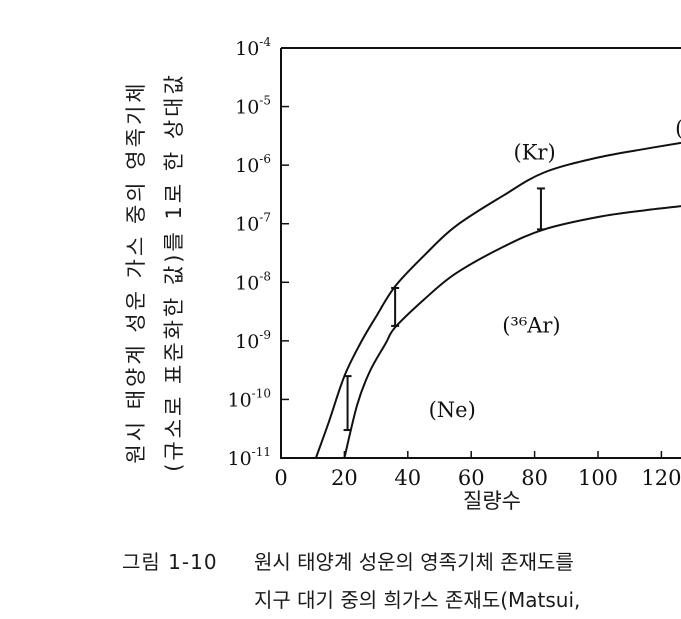 The image size is (681, 619). Describe the element at coordinates (344, 478) in the screenshot. I see `x-tick-label: 20` at that location.